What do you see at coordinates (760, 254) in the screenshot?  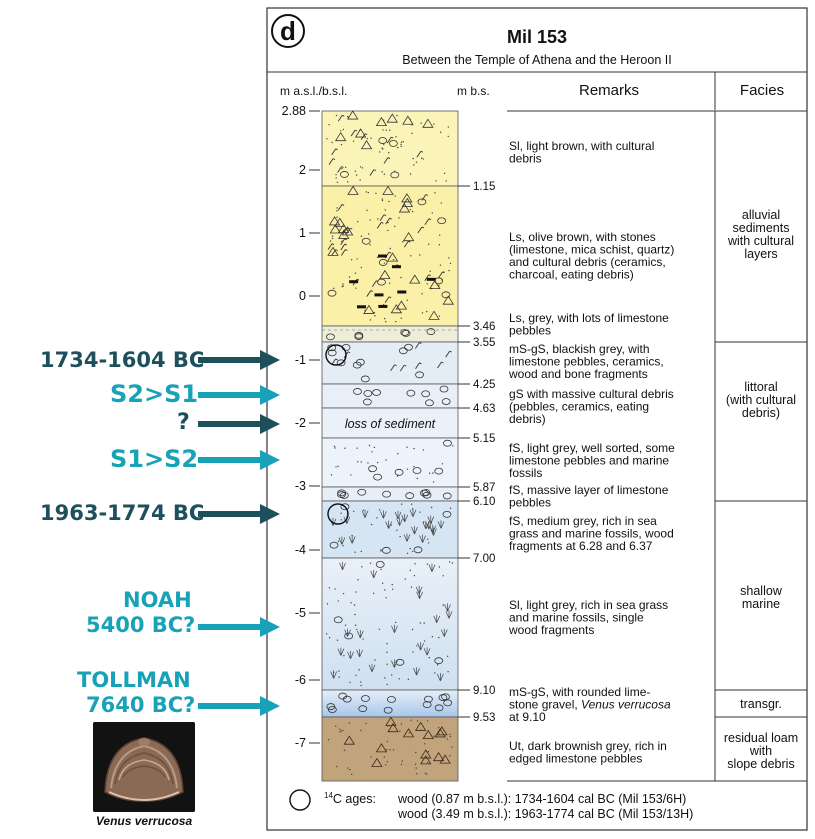 I see `facies-label: layers` at bounding box center [760, 254].